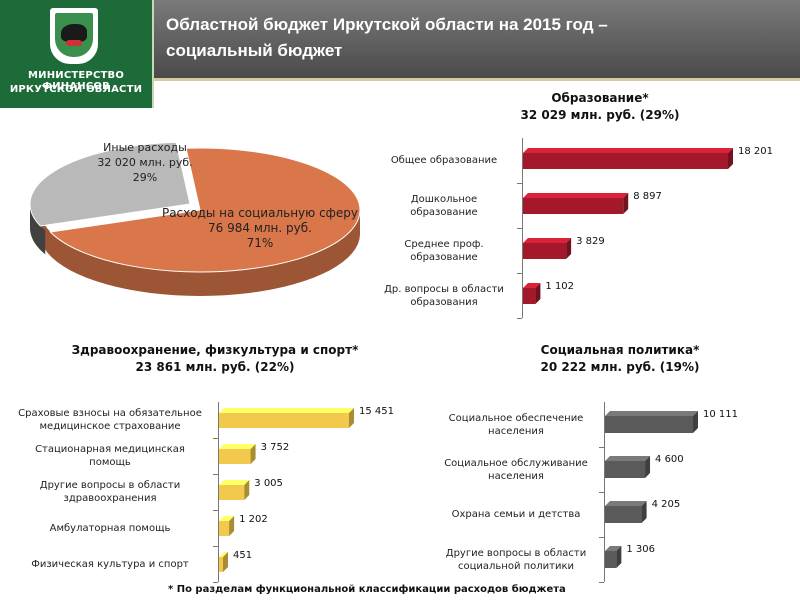  What do you see at coordinates (755, 151) in the screenshot?
I see `education-value-label: 18 201` at bounding box center [755, 151].